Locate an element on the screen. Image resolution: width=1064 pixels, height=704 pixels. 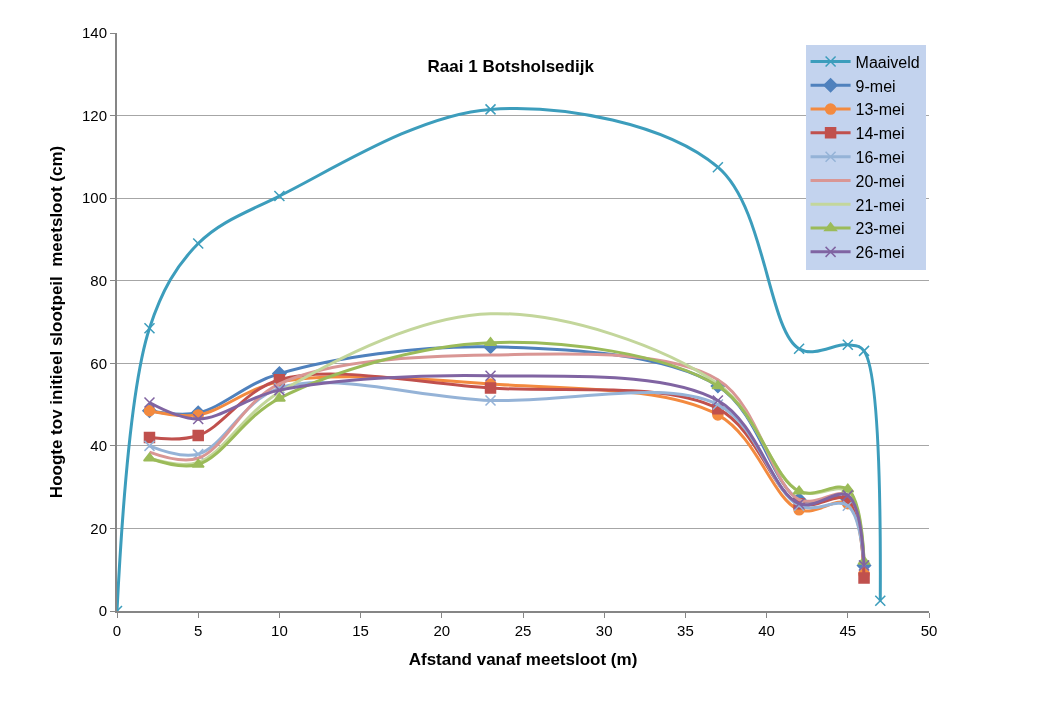
legend-label: 26-mei is located at coordinates (880, 253).